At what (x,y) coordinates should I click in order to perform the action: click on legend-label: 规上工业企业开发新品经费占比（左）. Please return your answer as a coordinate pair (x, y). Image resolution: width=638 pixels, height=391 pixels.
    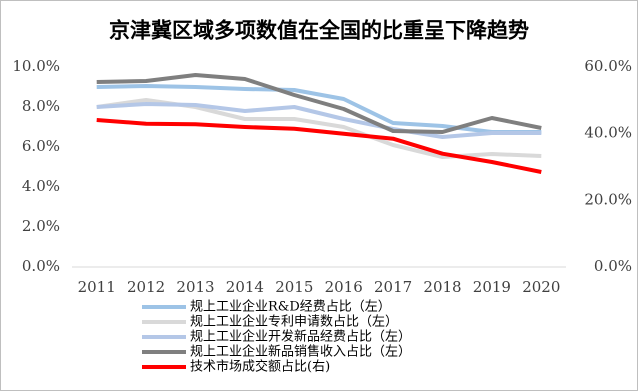
    Looking at the image, I should click on (300, 337).